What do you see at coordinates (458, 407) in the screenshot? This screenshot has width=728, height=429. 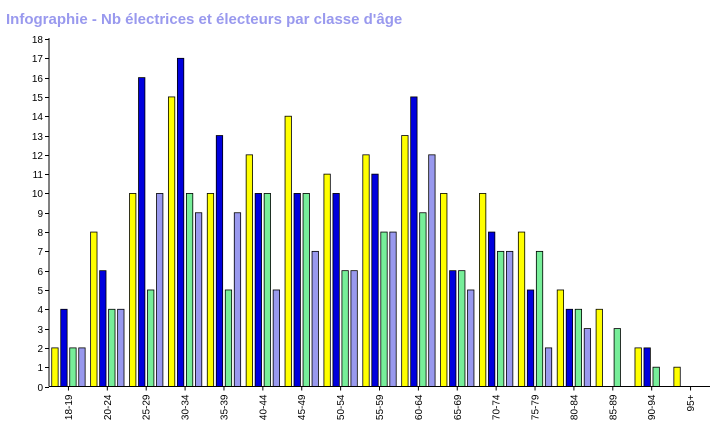 I see `x-tick-label: 65-69` at bounding box center [458, 407].